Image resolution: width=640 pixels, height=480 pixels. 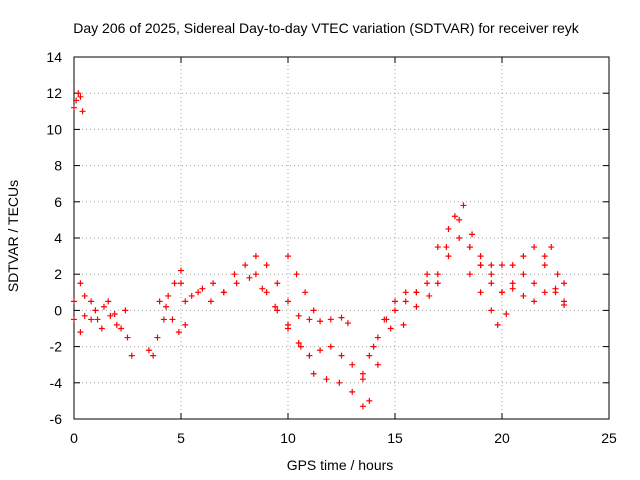 What do you see at coordinates (56, 419) in the screenshot?
I see `y-tick-label: -6` at bounding box center [56, 419].